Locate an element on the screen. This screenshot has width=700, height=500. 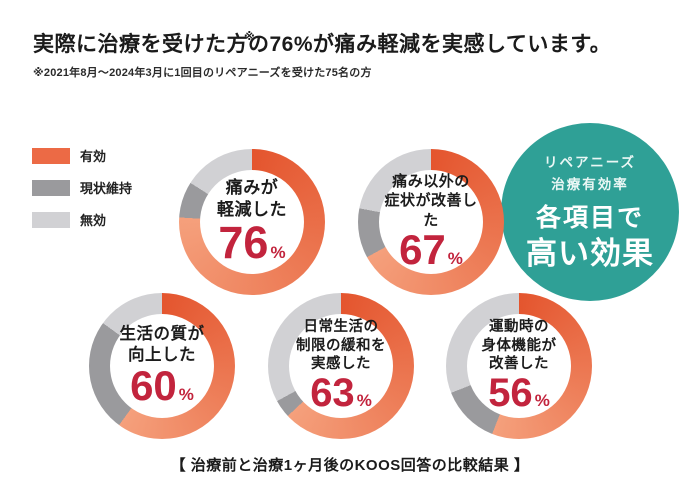
donut-chart-quality-of-life: 生活の質が 向上した 60 % is located at coordinates (162, 366).